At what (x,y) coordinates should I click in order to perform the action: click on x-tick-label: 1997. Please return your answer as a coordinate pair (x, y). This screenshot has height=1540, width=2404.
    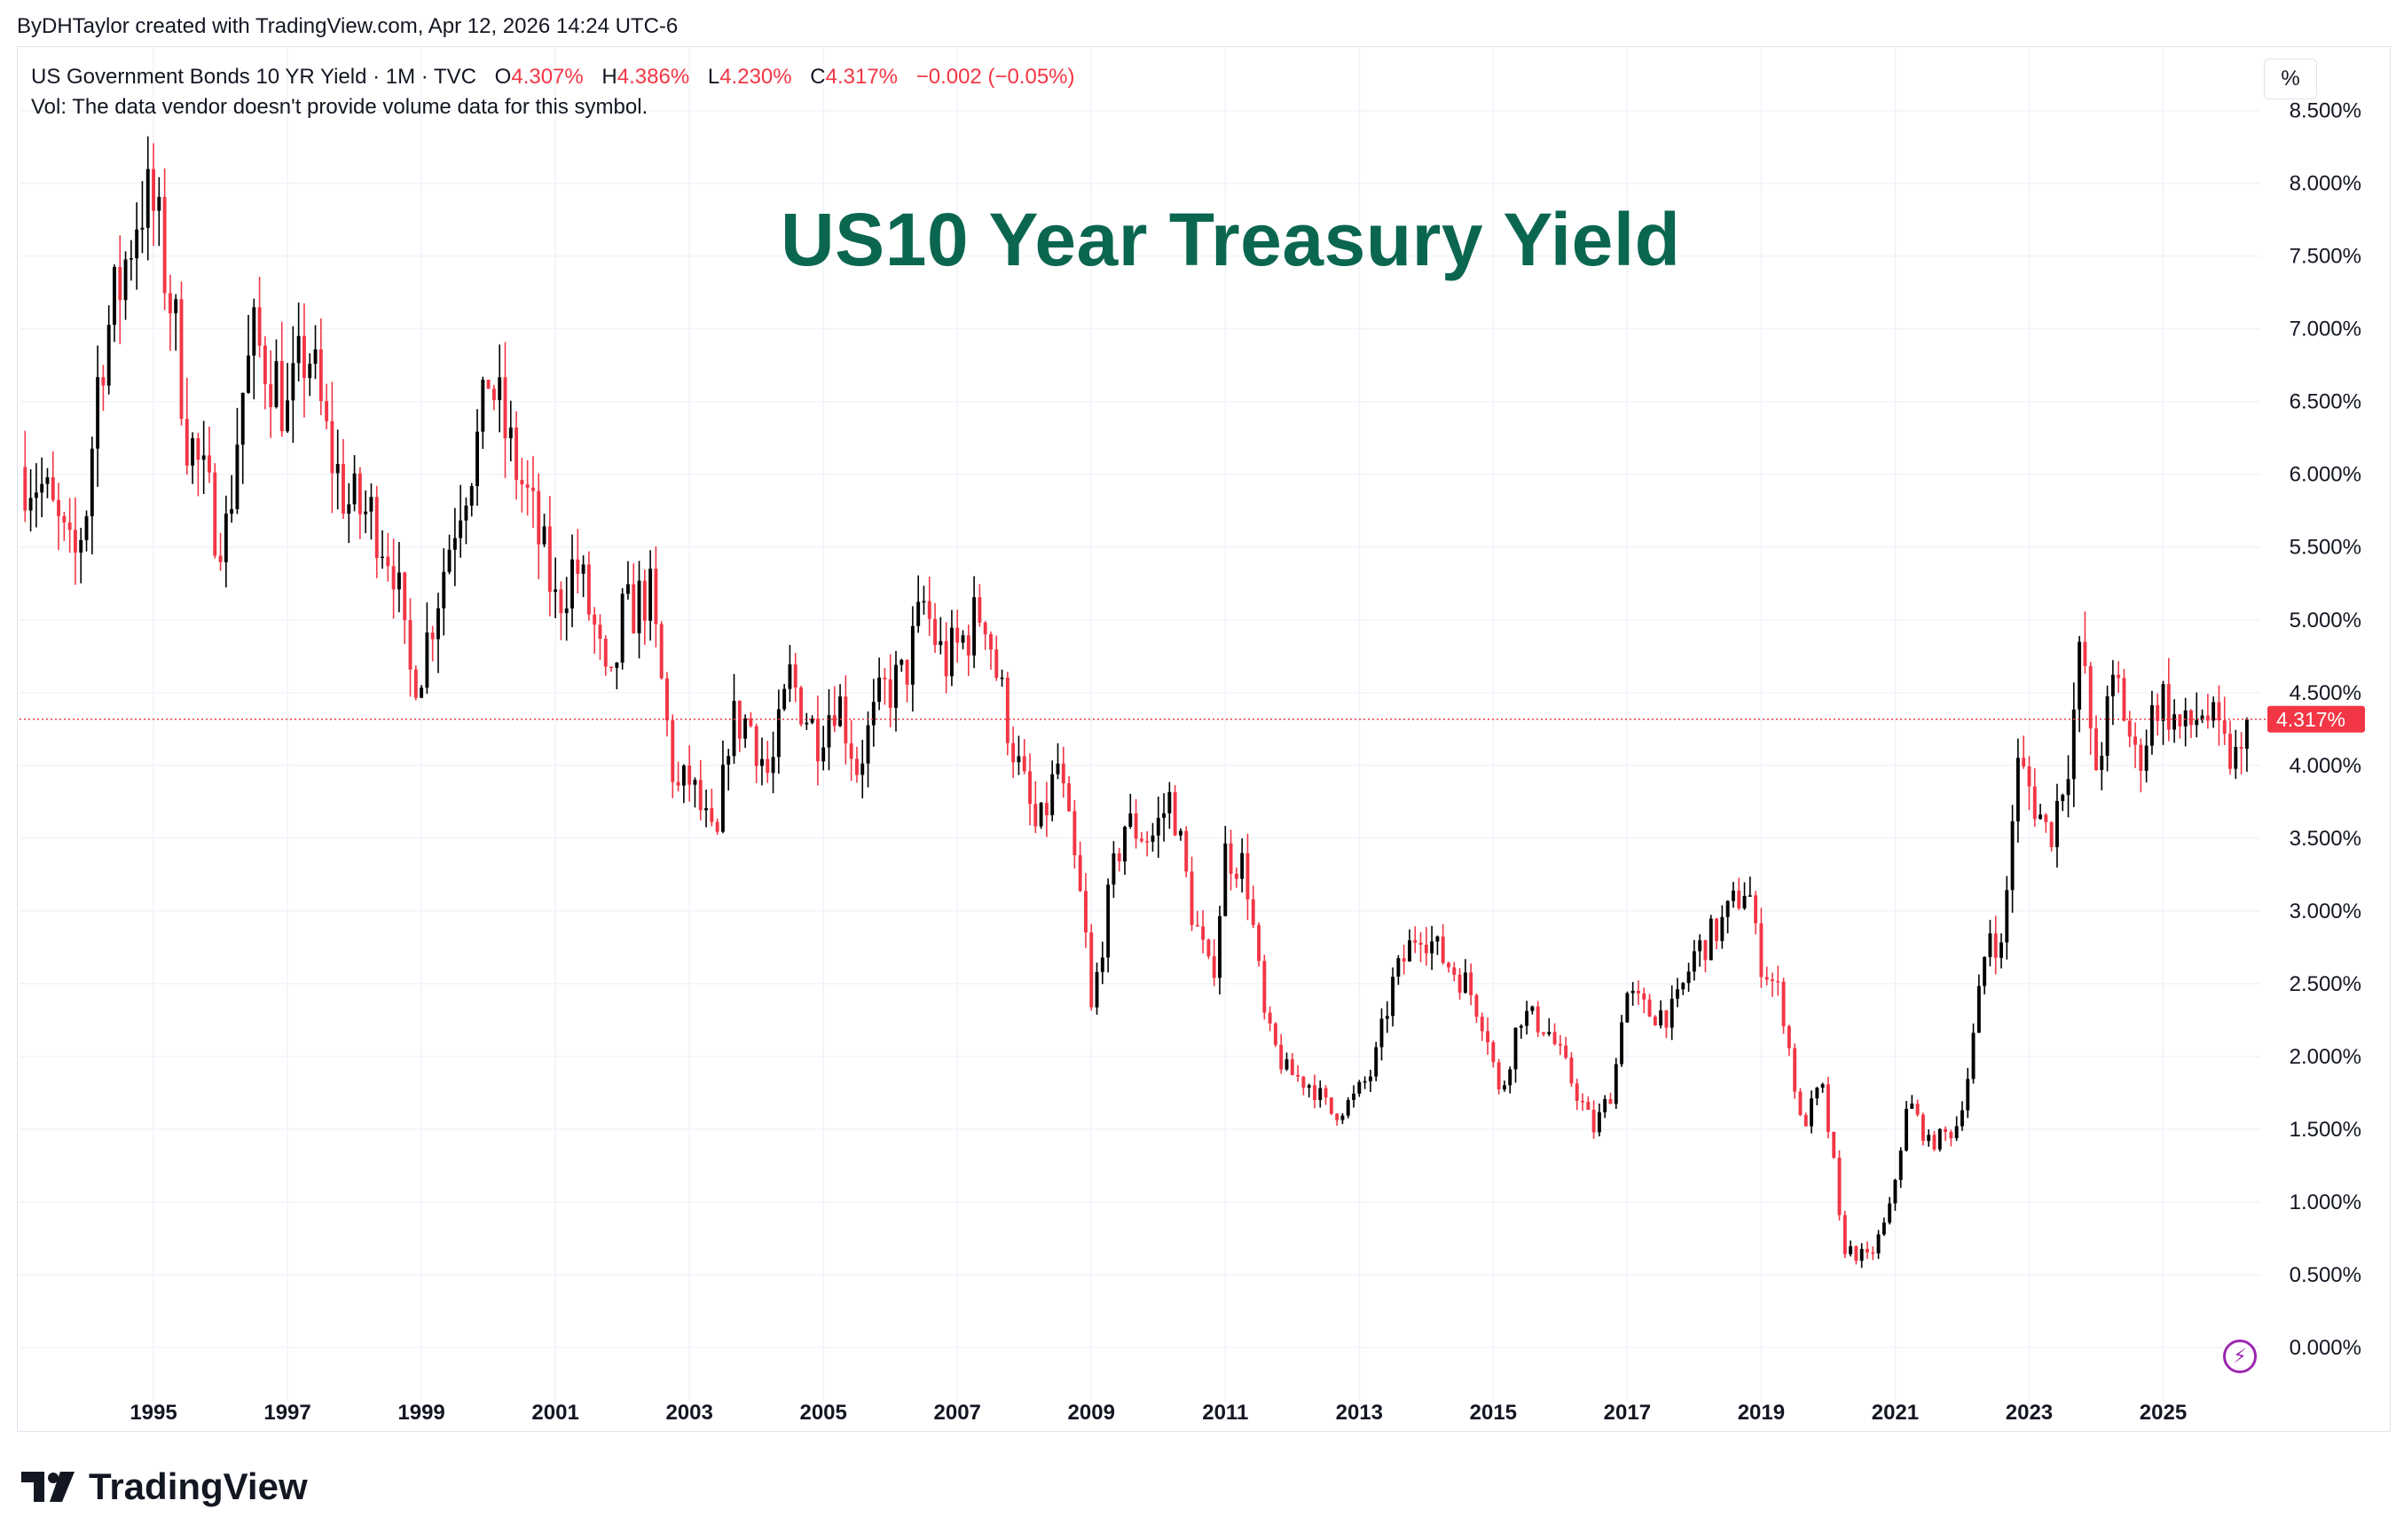
    Looking at the image, I should click on (287, 1413).